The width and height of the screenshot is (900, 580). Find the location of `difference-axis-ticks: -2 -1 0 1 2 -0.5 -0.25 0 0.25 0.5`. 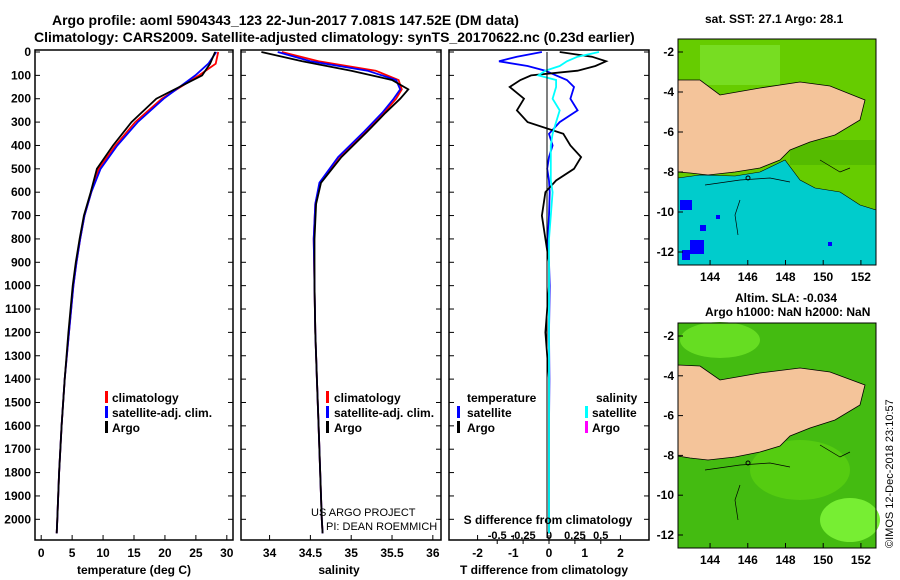

difference-axis-ticks: -2 -1 0 1 2 -0.5 -0.25 0 0.25 0.5 is located at coordinates (548, 545).